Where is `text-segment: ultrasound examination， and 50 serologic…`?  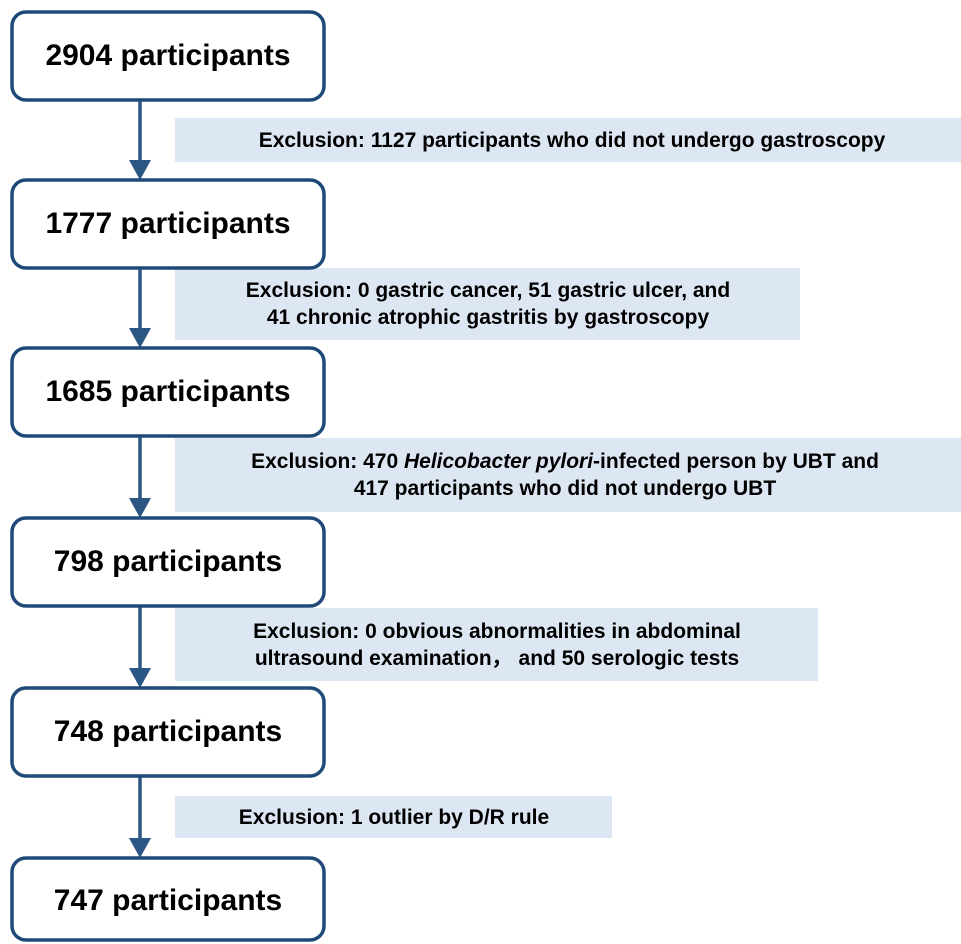 text-segment: ultrasound examination， and 50 serologic… is located at coordinates (497, 658).